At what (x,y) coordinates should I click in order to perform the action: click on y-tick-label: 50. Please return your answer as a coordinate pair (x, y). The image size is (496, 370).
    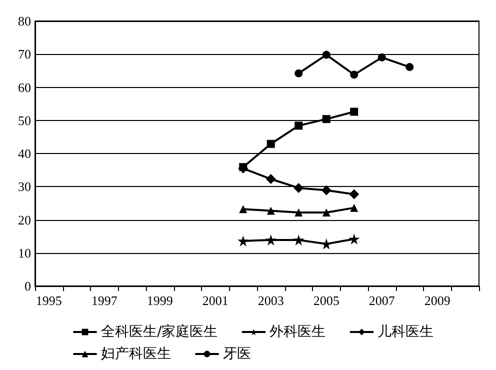
    Looking at the image, I should click on (24, 120).